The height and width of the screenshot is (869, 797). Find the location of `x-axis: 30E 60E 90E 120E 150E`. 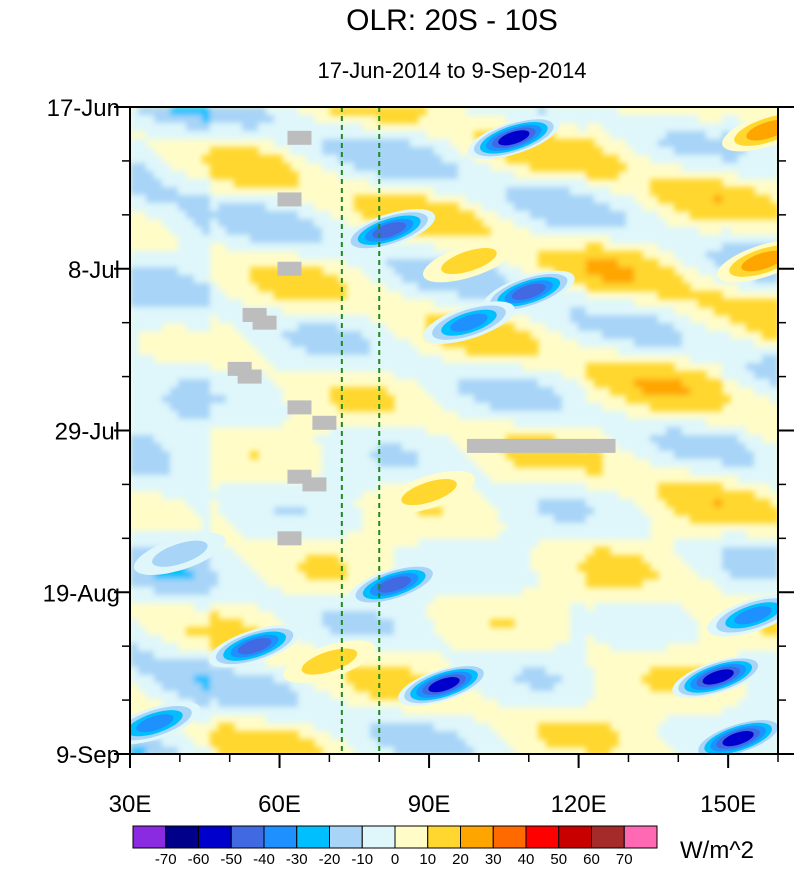

x-axis: 30E 60E 90E 120E 150E is located at coordinates (444, 786).